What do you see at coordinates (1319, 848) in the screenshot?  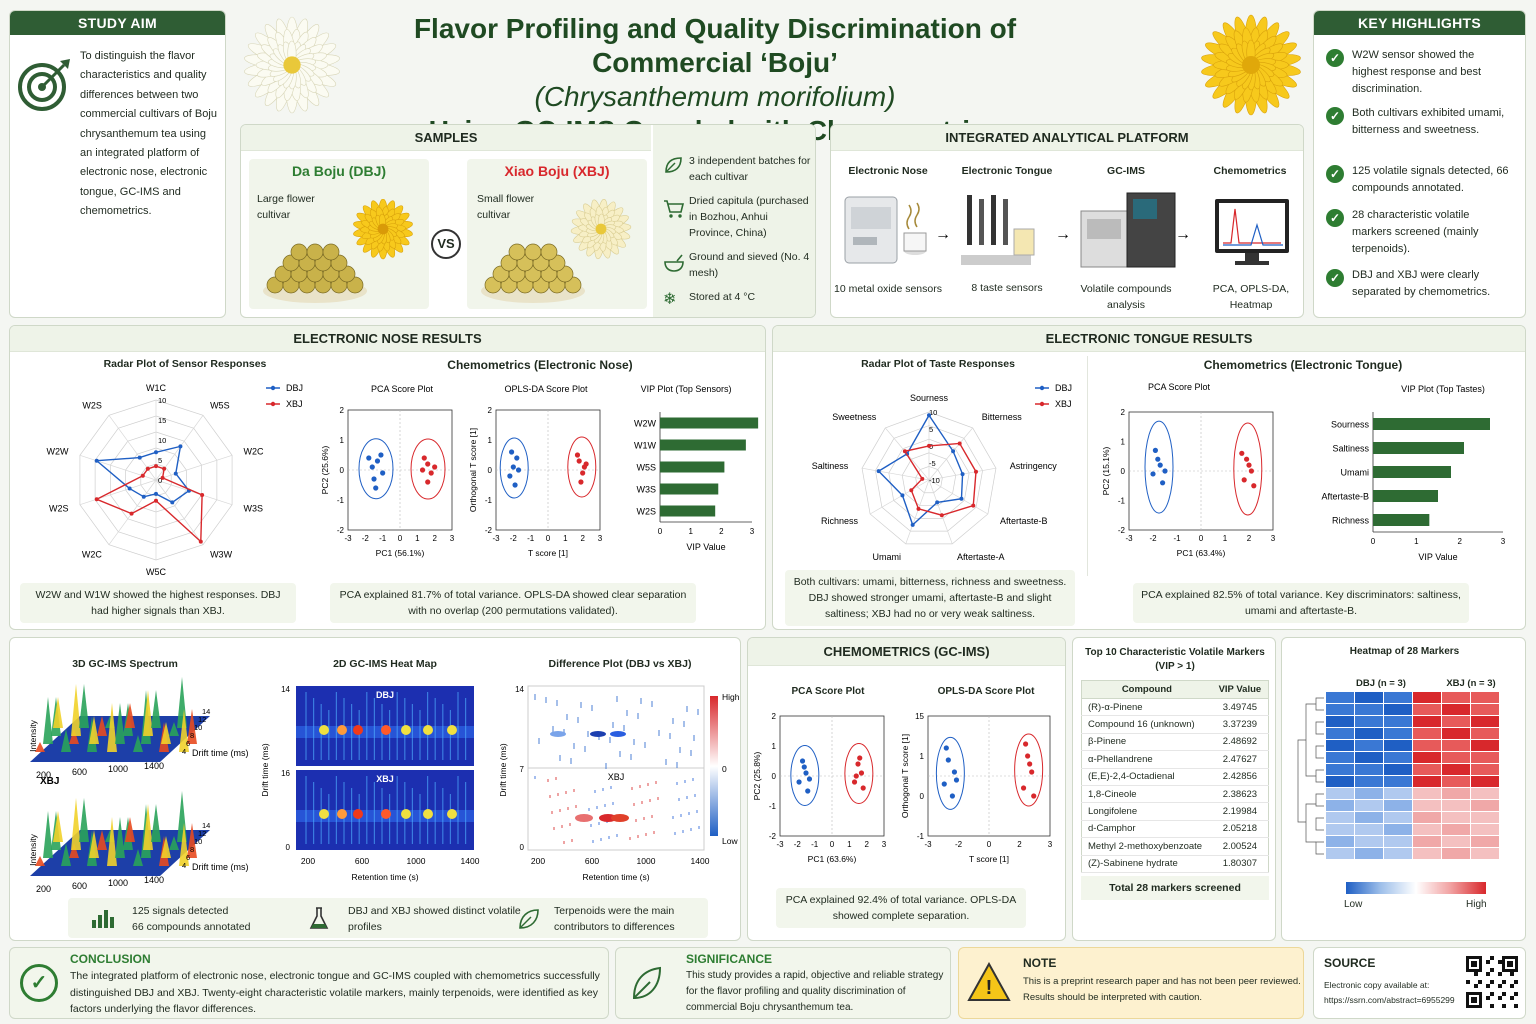 I see `dendrogram-branch` at bounding box center [1319, 848].